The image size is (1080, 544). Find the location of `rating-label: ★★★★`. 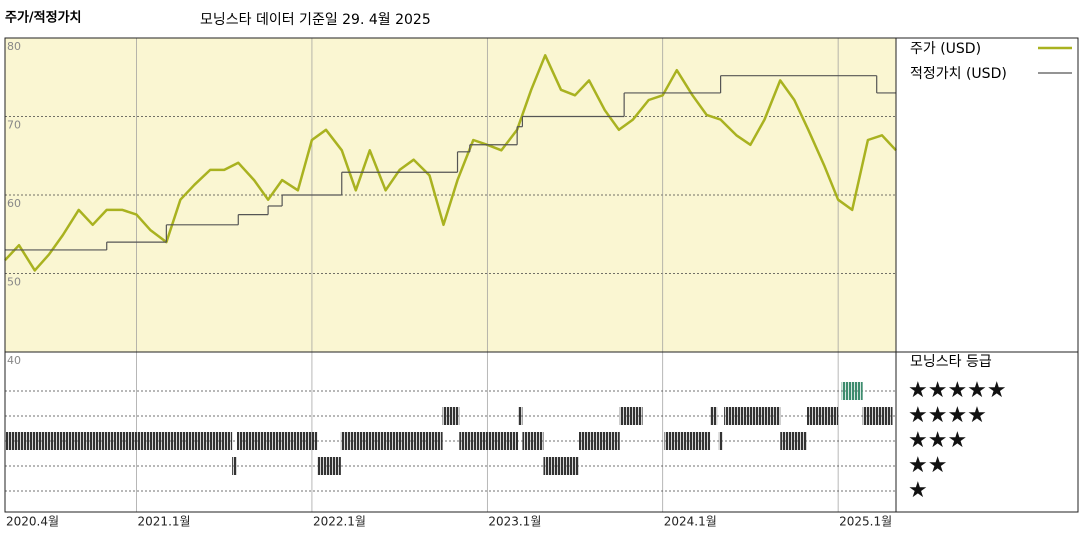

rating-label: ★★★★ is located at coordinates (947, 415).